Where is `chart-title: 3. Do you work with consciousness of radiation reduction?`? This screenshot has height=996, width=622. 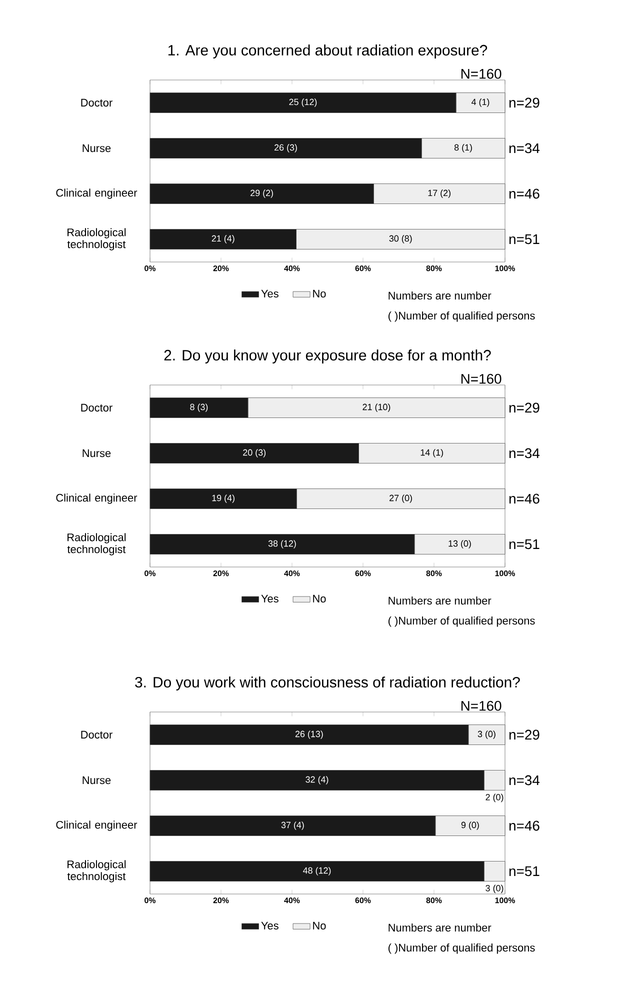 chart-title: 3. Do you work with consciousness of radiation reduction? is located at coordinates (327, 683).